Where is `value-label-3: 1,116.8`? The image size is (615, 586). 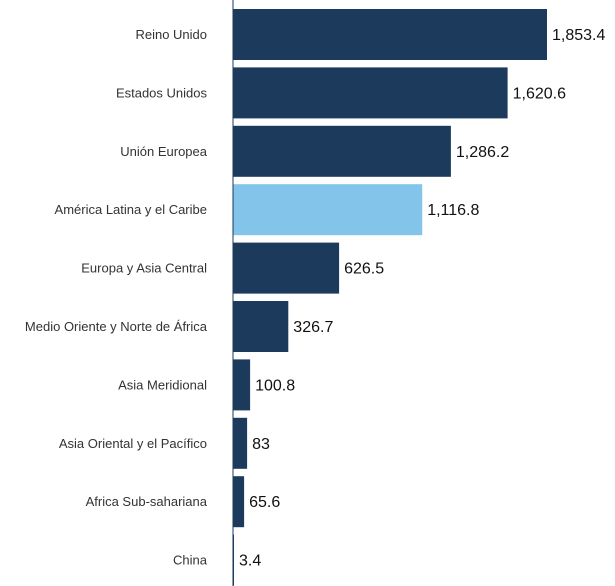
value-label-3: 1,116.8 is located at coordinates (453, 210).